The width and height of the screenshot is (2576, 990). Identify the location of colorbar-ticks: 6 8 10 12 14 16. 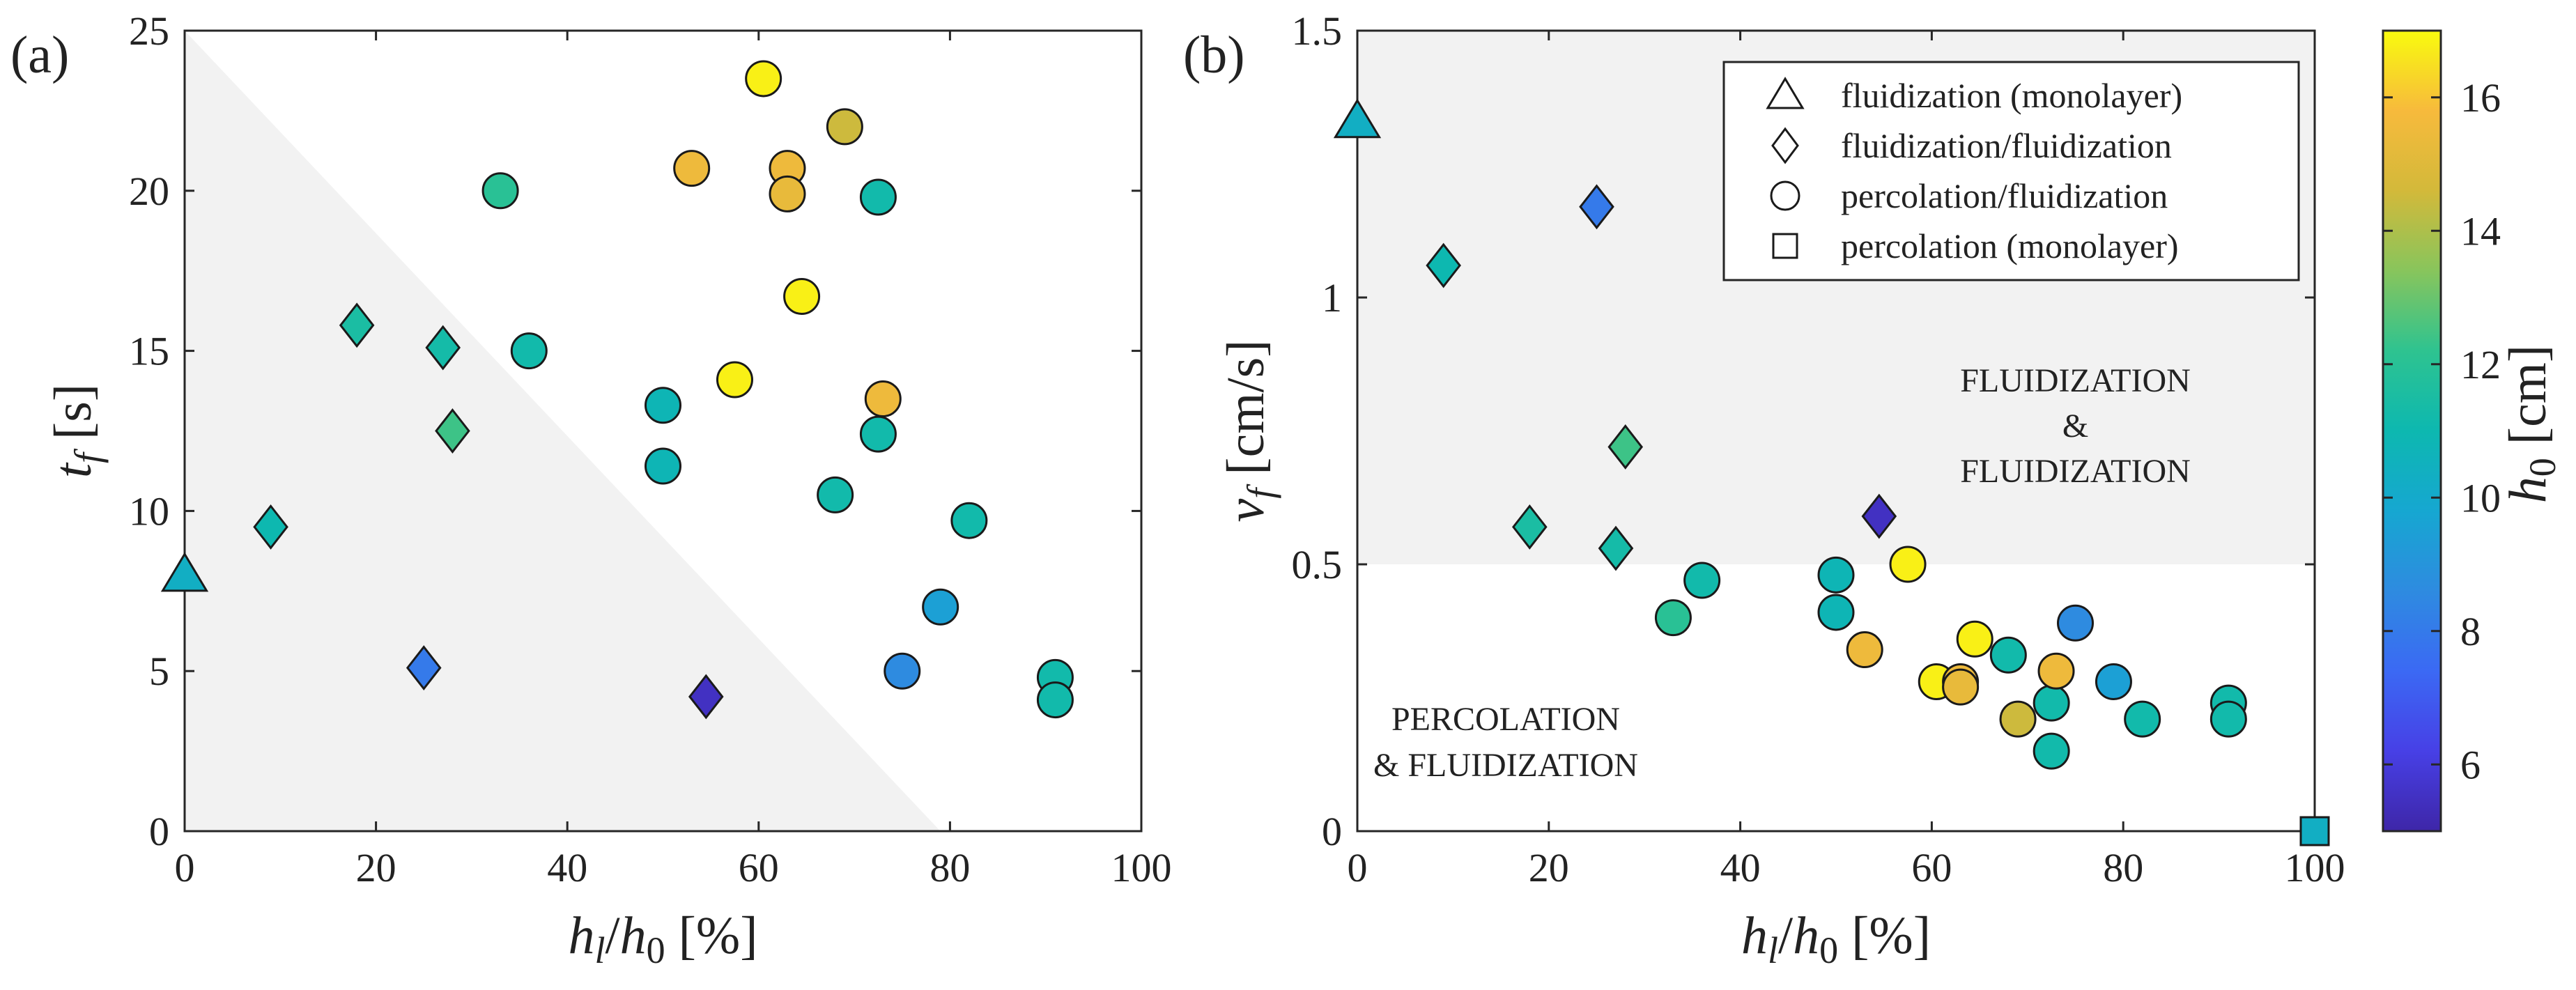
(2442, 431).